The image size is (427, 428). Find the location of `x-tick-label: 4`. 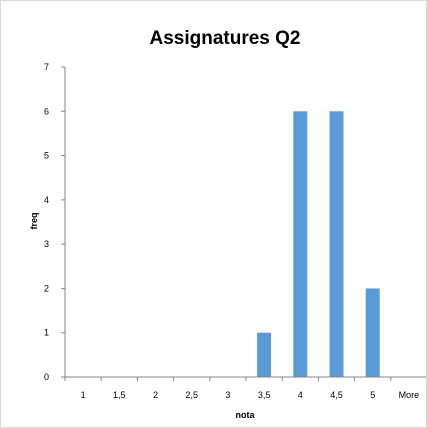

x-tick-label: 4 is located at coordinates (300, 395).